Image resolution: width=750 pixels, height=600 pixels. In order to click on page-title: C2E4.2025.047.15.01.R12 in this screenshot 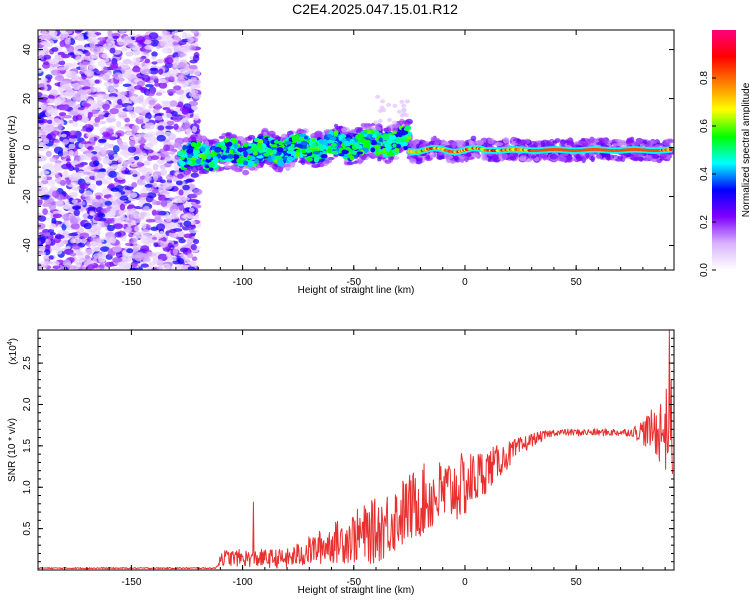, I will do `click(375, 9)`.